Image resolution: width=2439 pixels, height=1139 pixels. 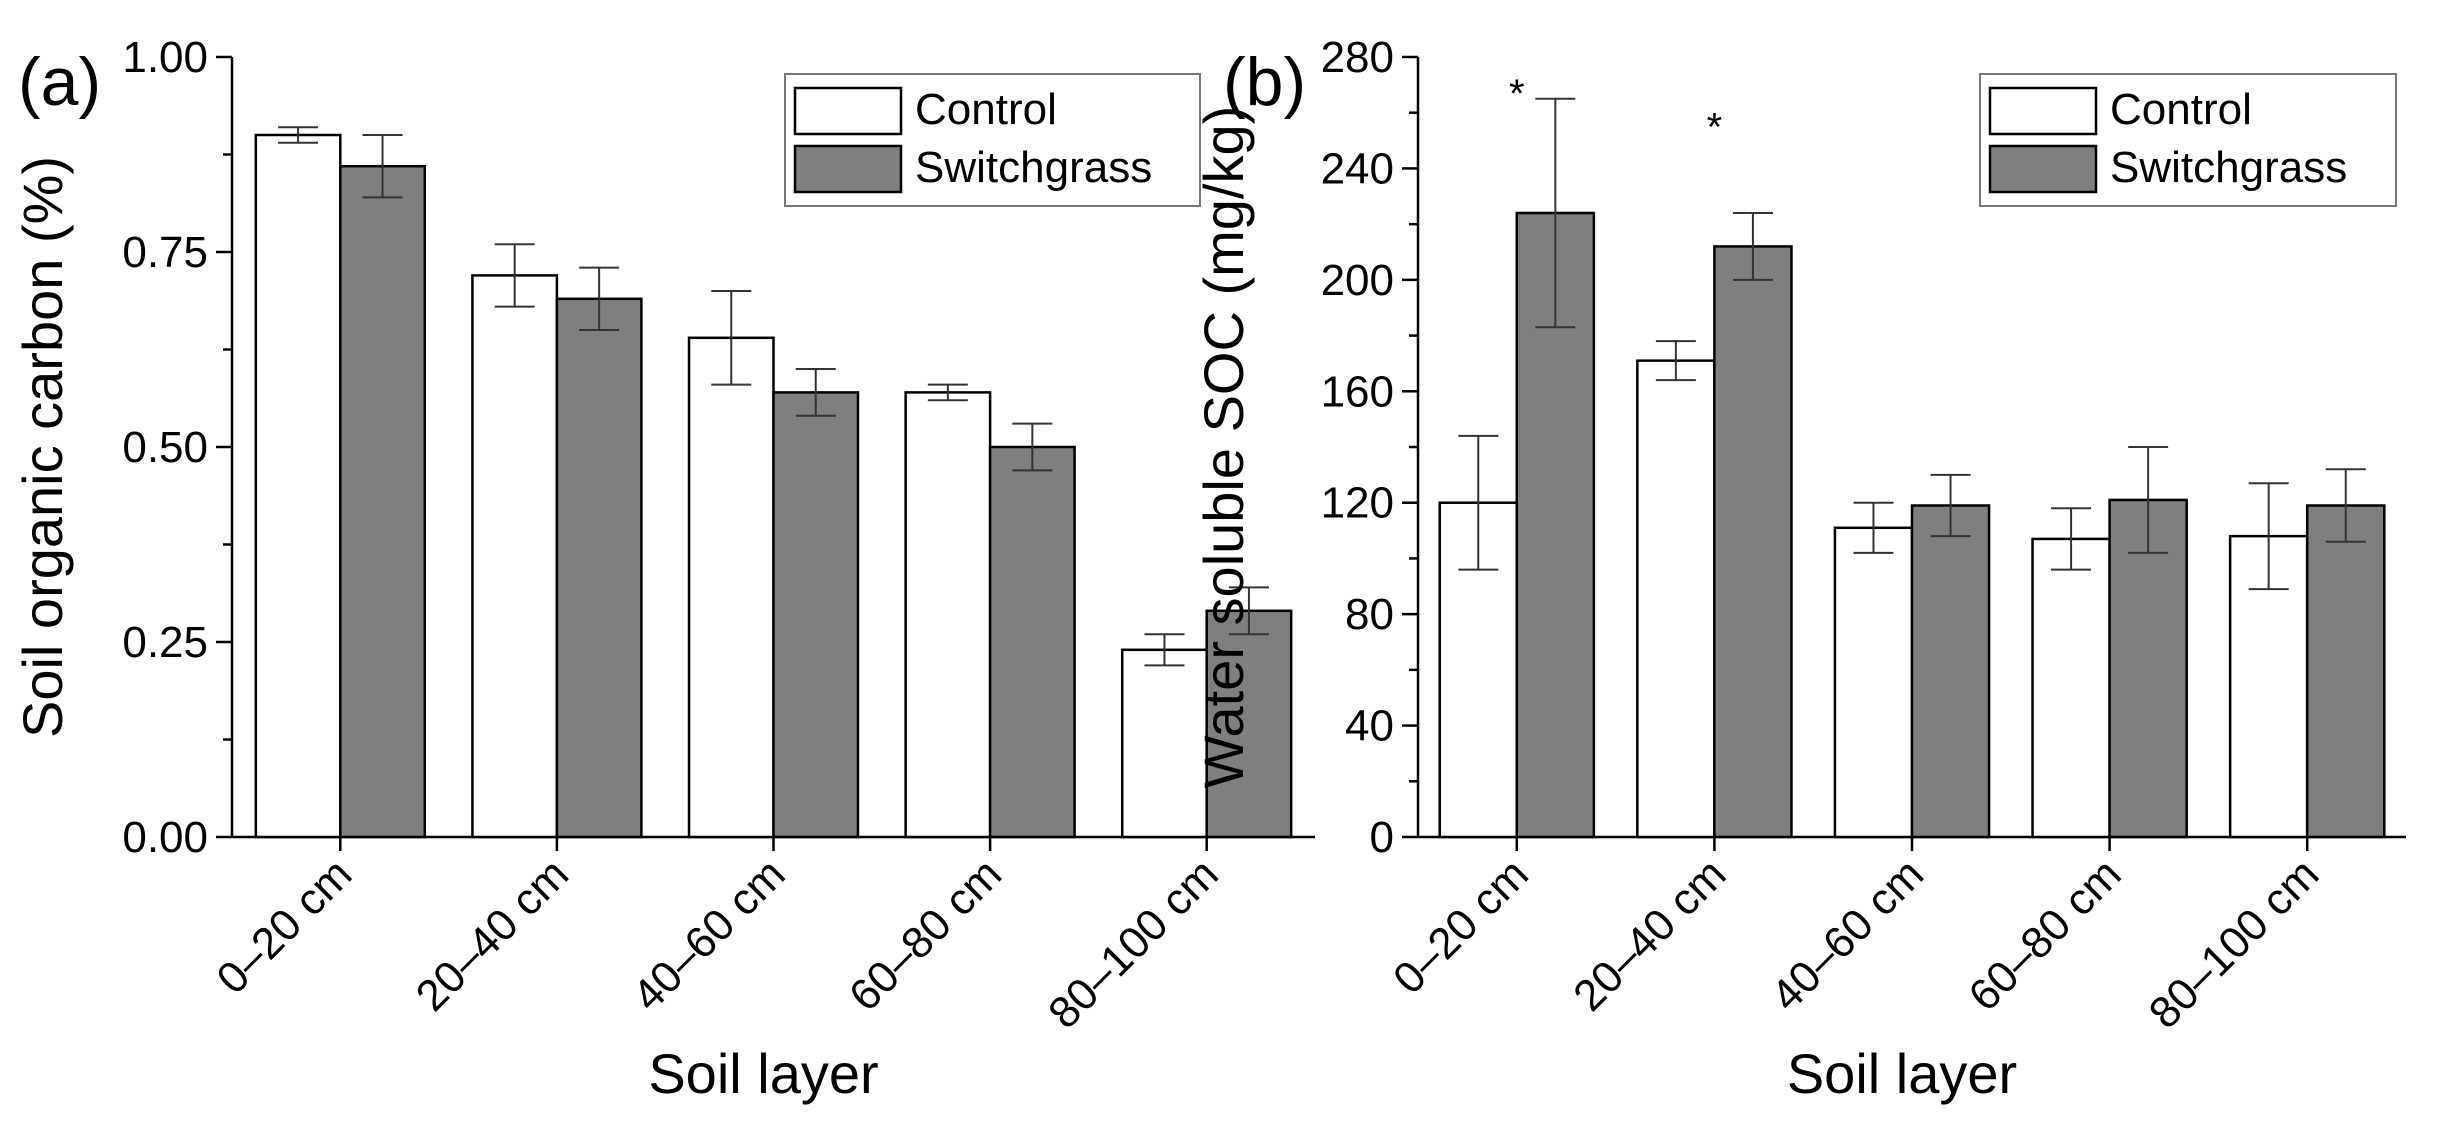 I want to click on y-tick-label: 120, so click(x=1357, y=503).